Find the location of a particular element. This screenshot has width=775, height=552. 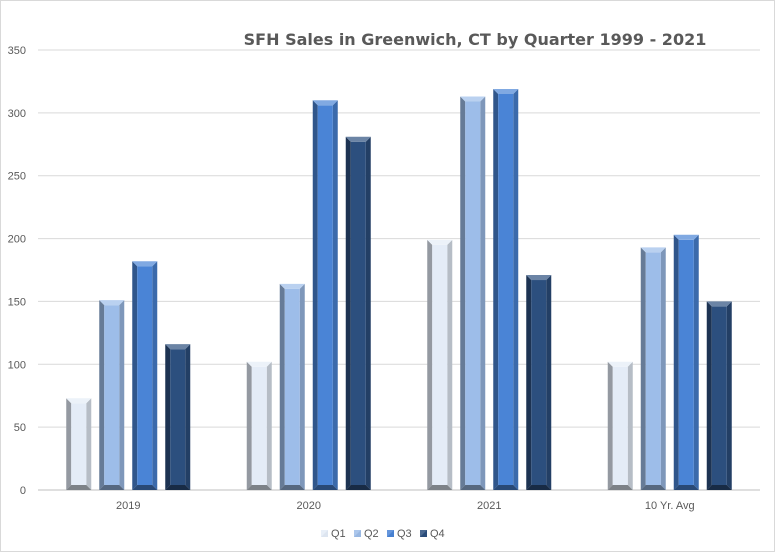

legend-label: Q1 is located at coordinates (338, 534).